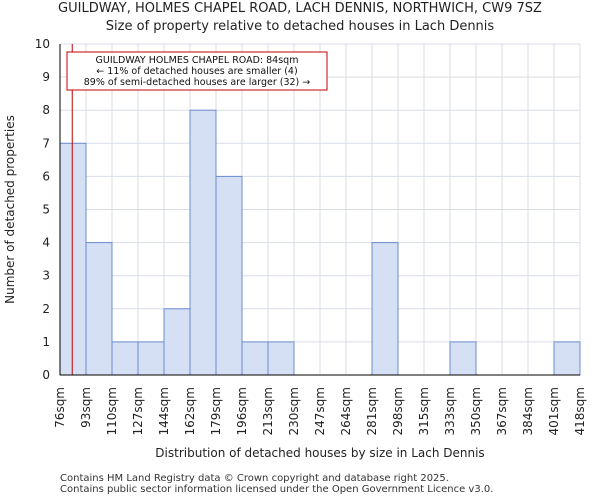  I want to click on y-tick-label: 2, so click(46, 309).